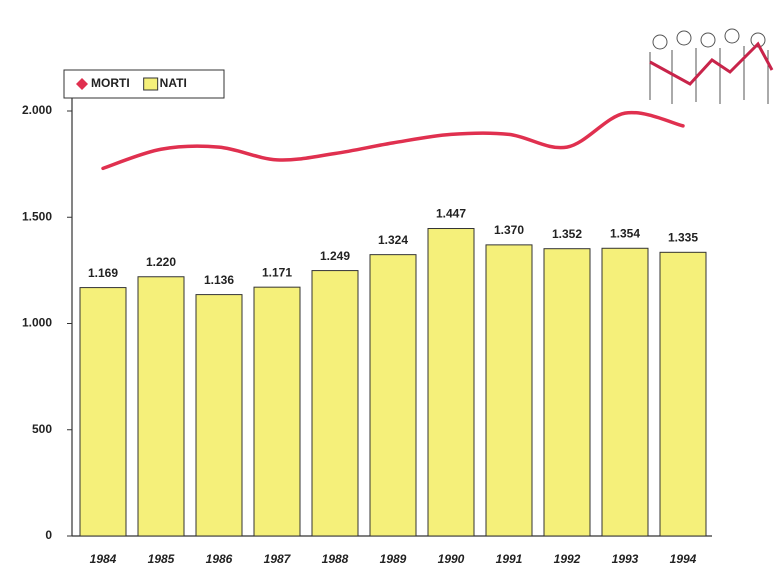 Image resolution: width=784 pixels, height=568 pixels. What do you see at coordinates (37, 216) in the screenshot?
I see `y-tick-label: 1.500` at bounding box center [37, 216].